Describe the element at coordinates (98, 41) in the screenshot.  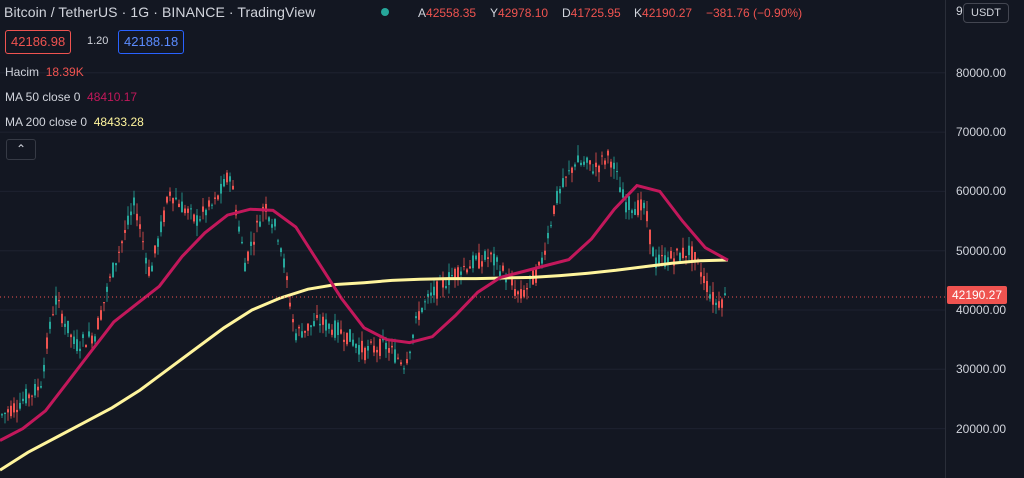
I see `spread-value: 1.20` at that location.